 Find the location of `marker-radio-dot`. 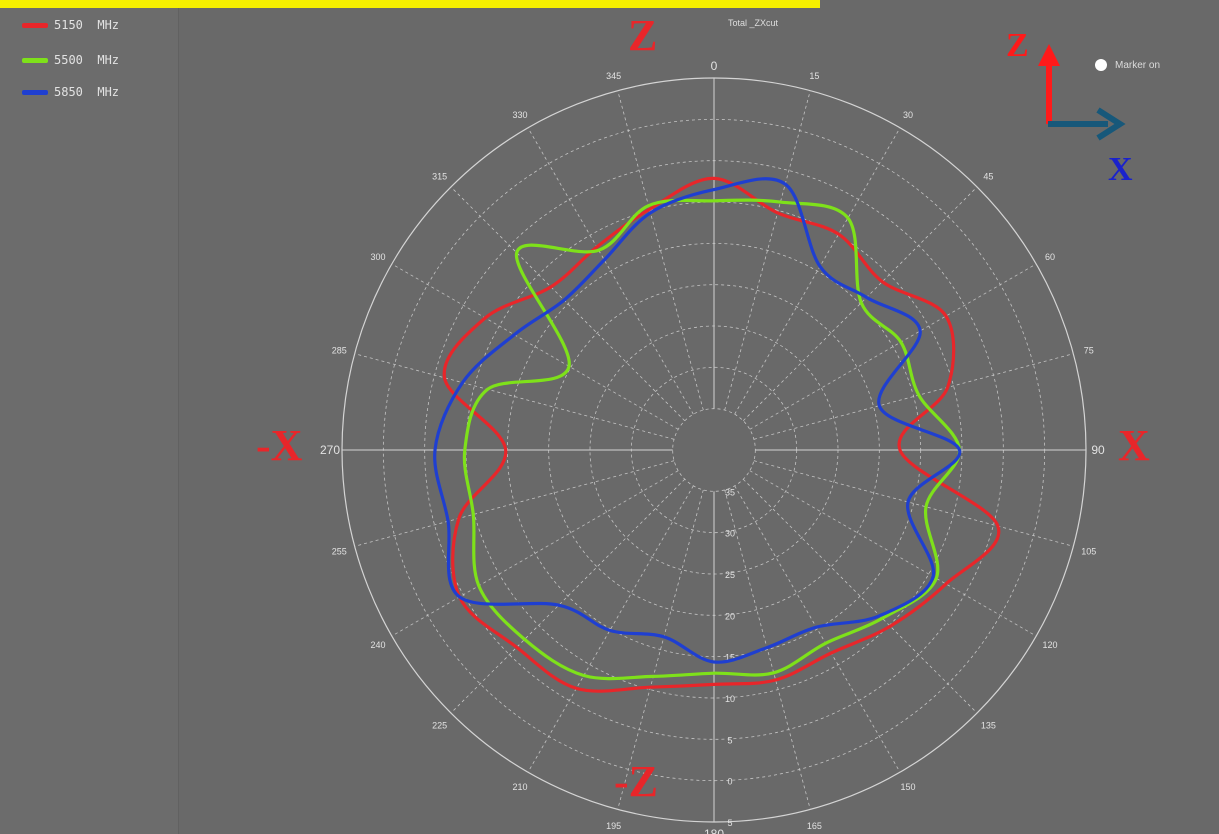

marker-radio-dot is located at coordinates (1101, 65).